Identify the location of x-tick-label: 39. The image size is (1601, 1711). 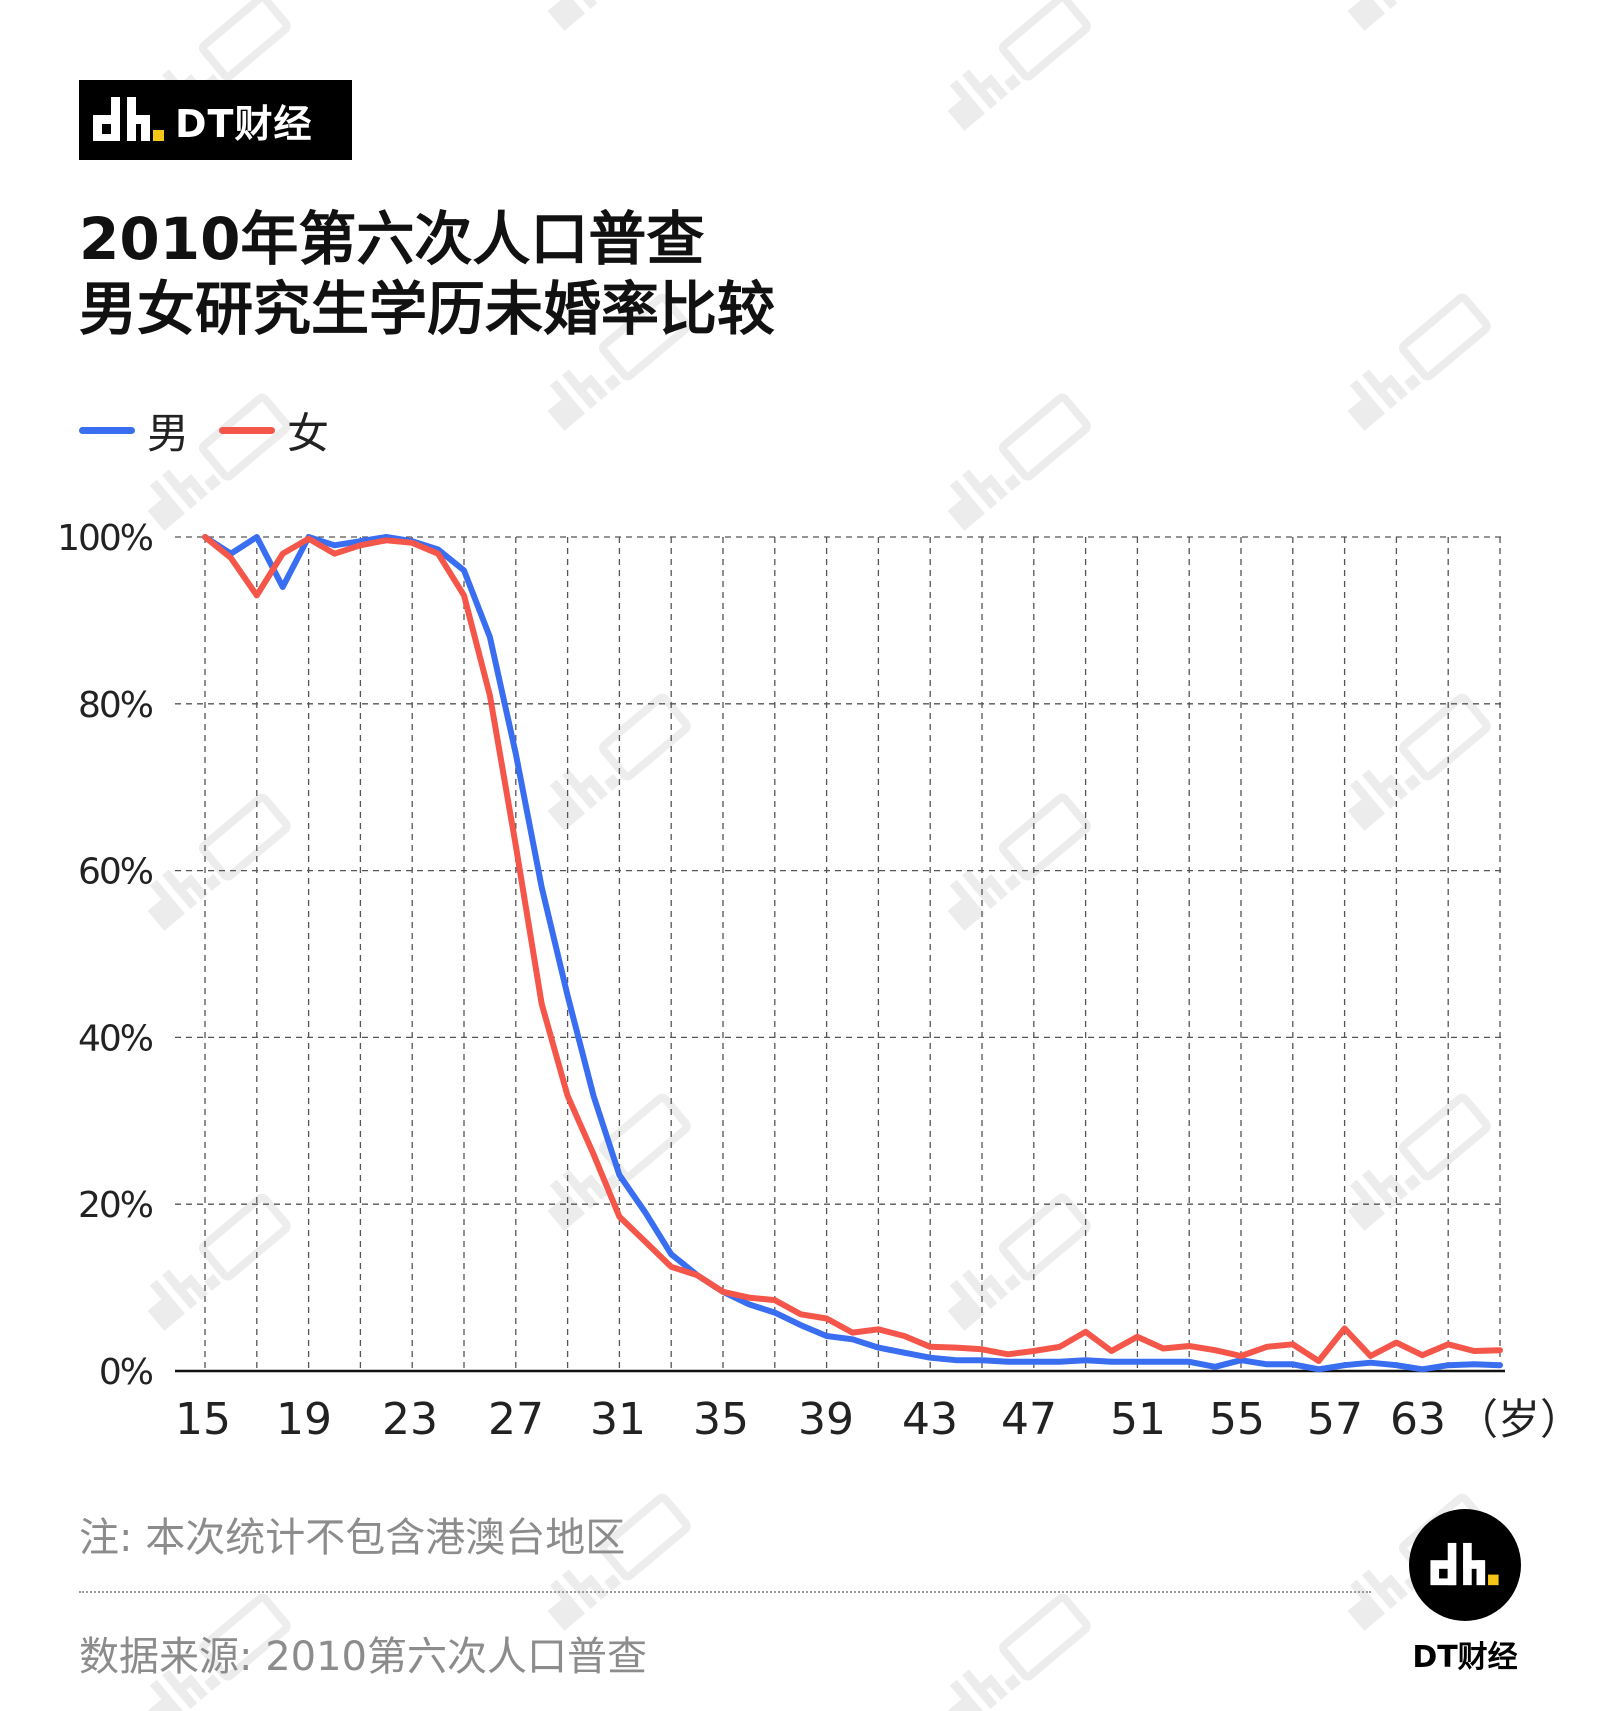
(826, 1419).